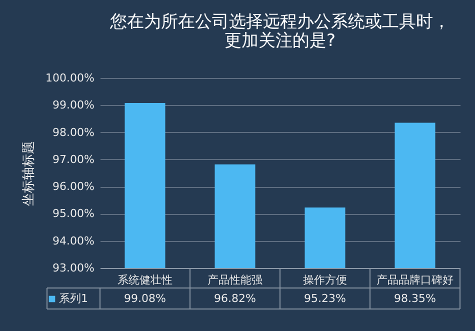 The width and height of the screenshot is (475, 331). I want to click on y-tick-label: 93.00%, so click(73, 268).